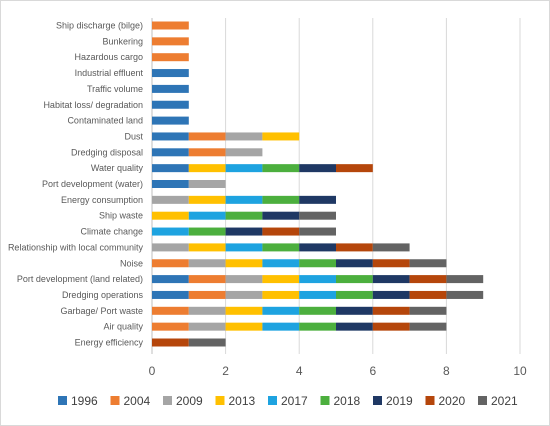 The width and height of the screenshot is (550, 426). Describe the element at coordinates (101, 311) in the screenshot. I see `category-label: Garbage/ Port waste` at that location.